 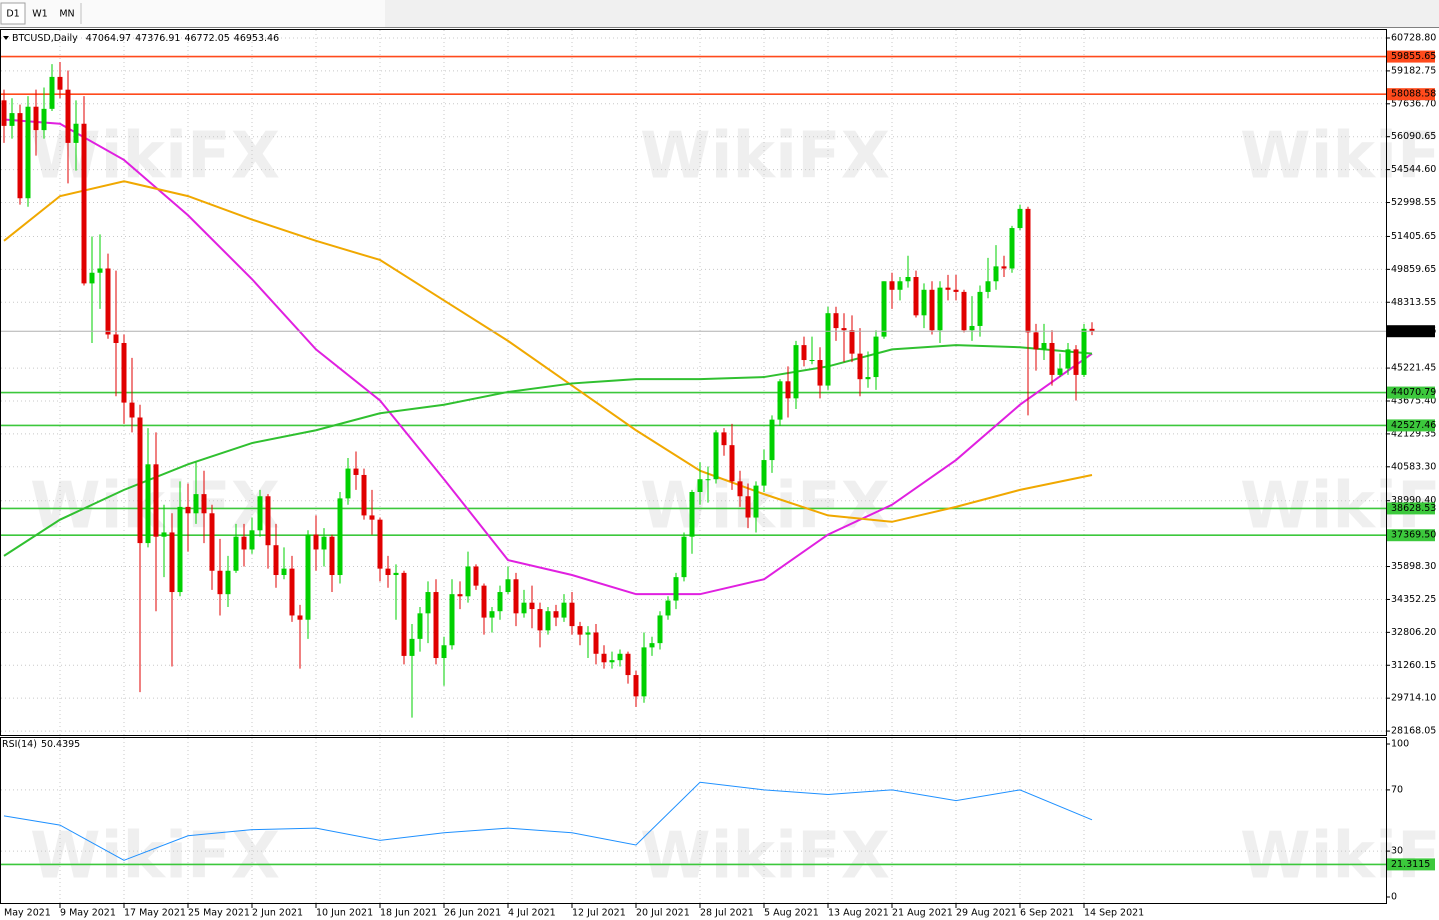 What do you see at coordinates (45, 38) in the screenshot?
I see `symbol: BTCUSD,Daily` at bounding box center [45, 38].